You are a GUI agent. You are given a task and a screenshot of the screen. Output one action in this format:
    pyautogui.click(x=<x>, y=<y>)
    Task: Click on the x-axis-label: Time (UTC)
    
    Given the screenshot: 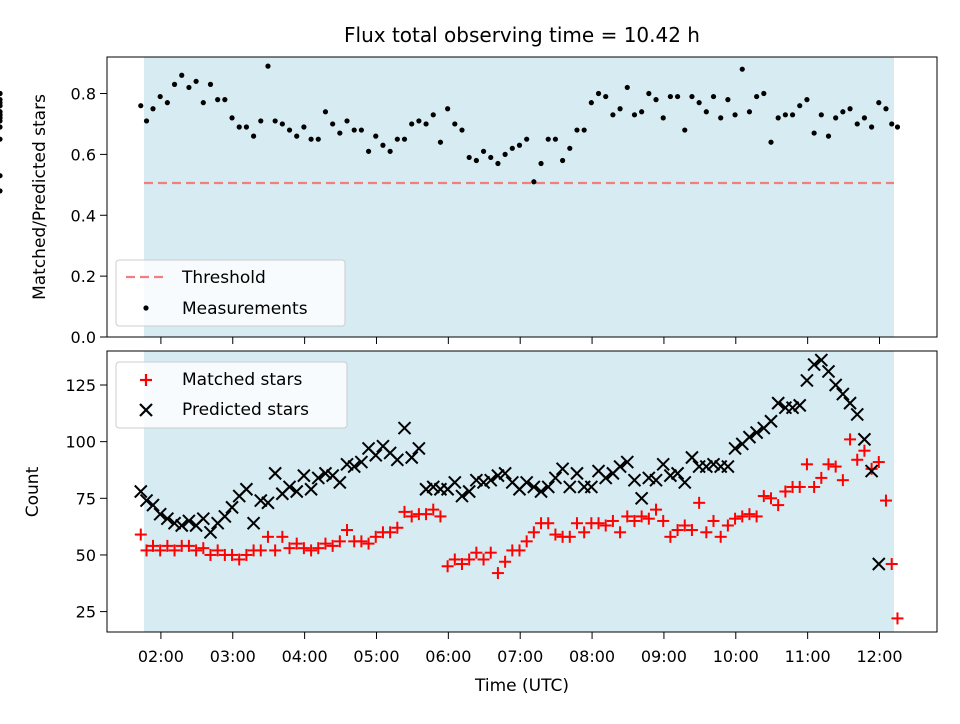 What is the action you would take?
    pyautogui.click(x=521, y=686)
    